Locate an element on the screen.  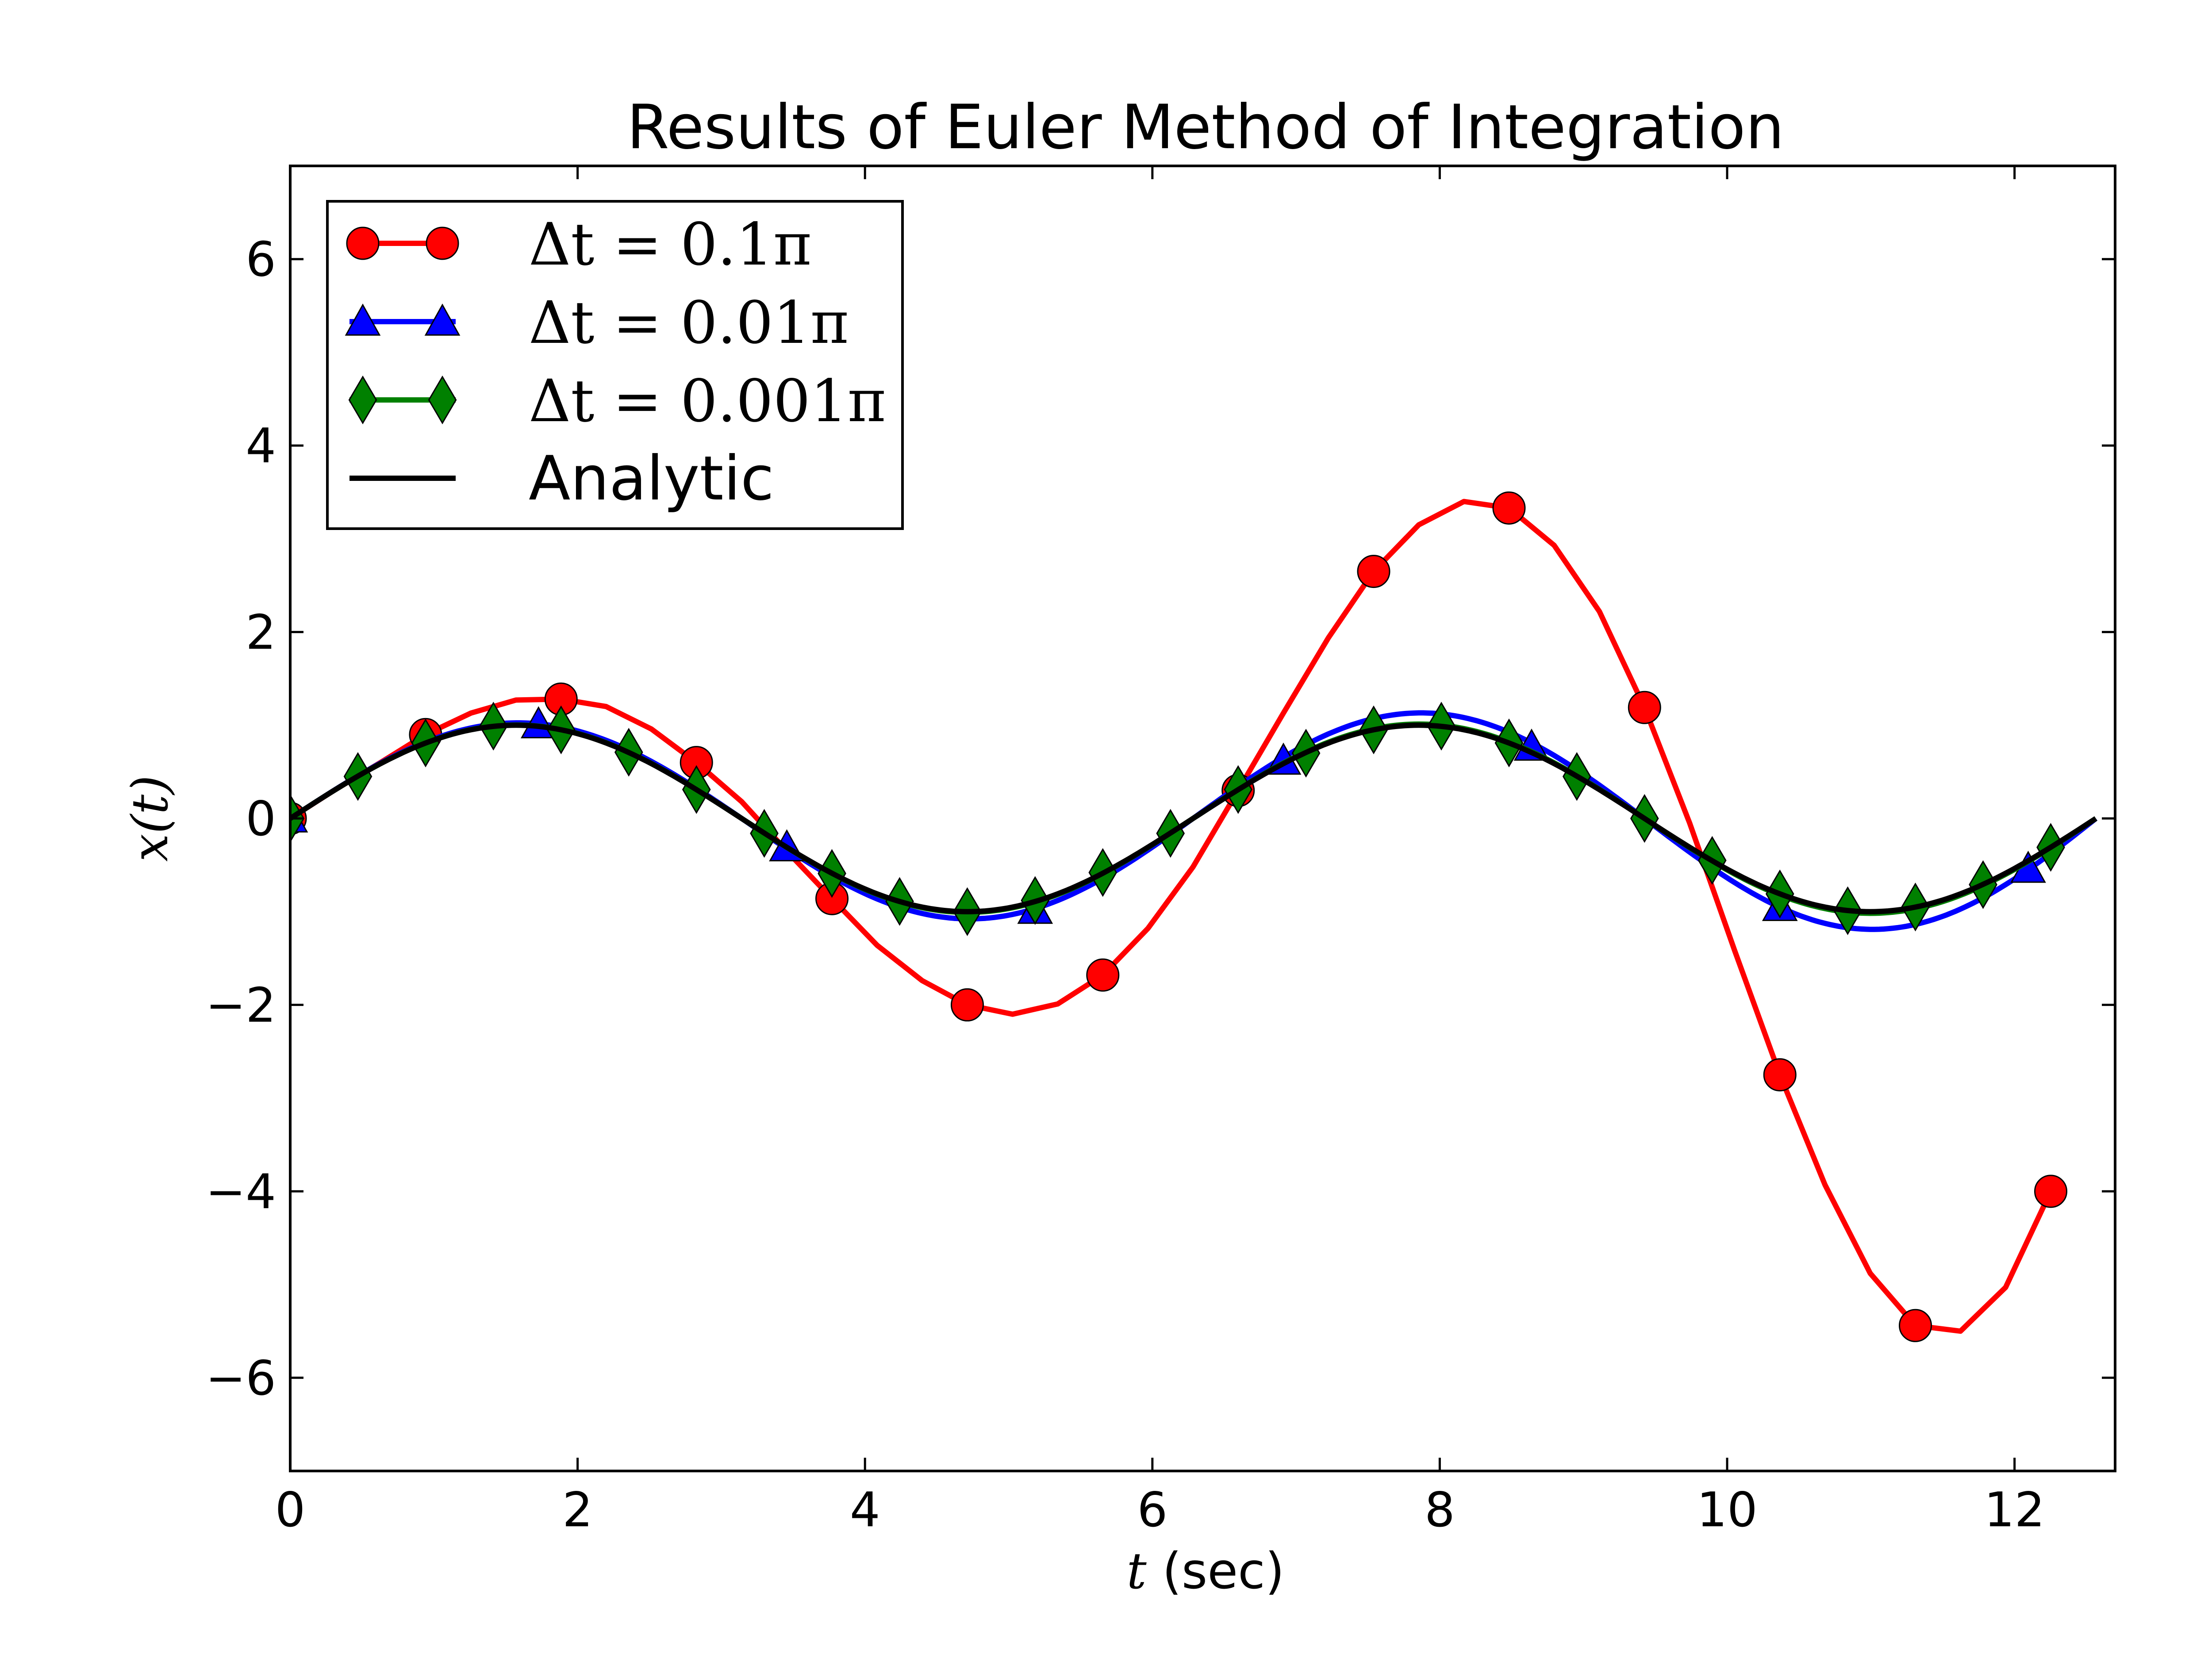
legend-label: Δt = 0.1π is located at coordinates (670, 245).